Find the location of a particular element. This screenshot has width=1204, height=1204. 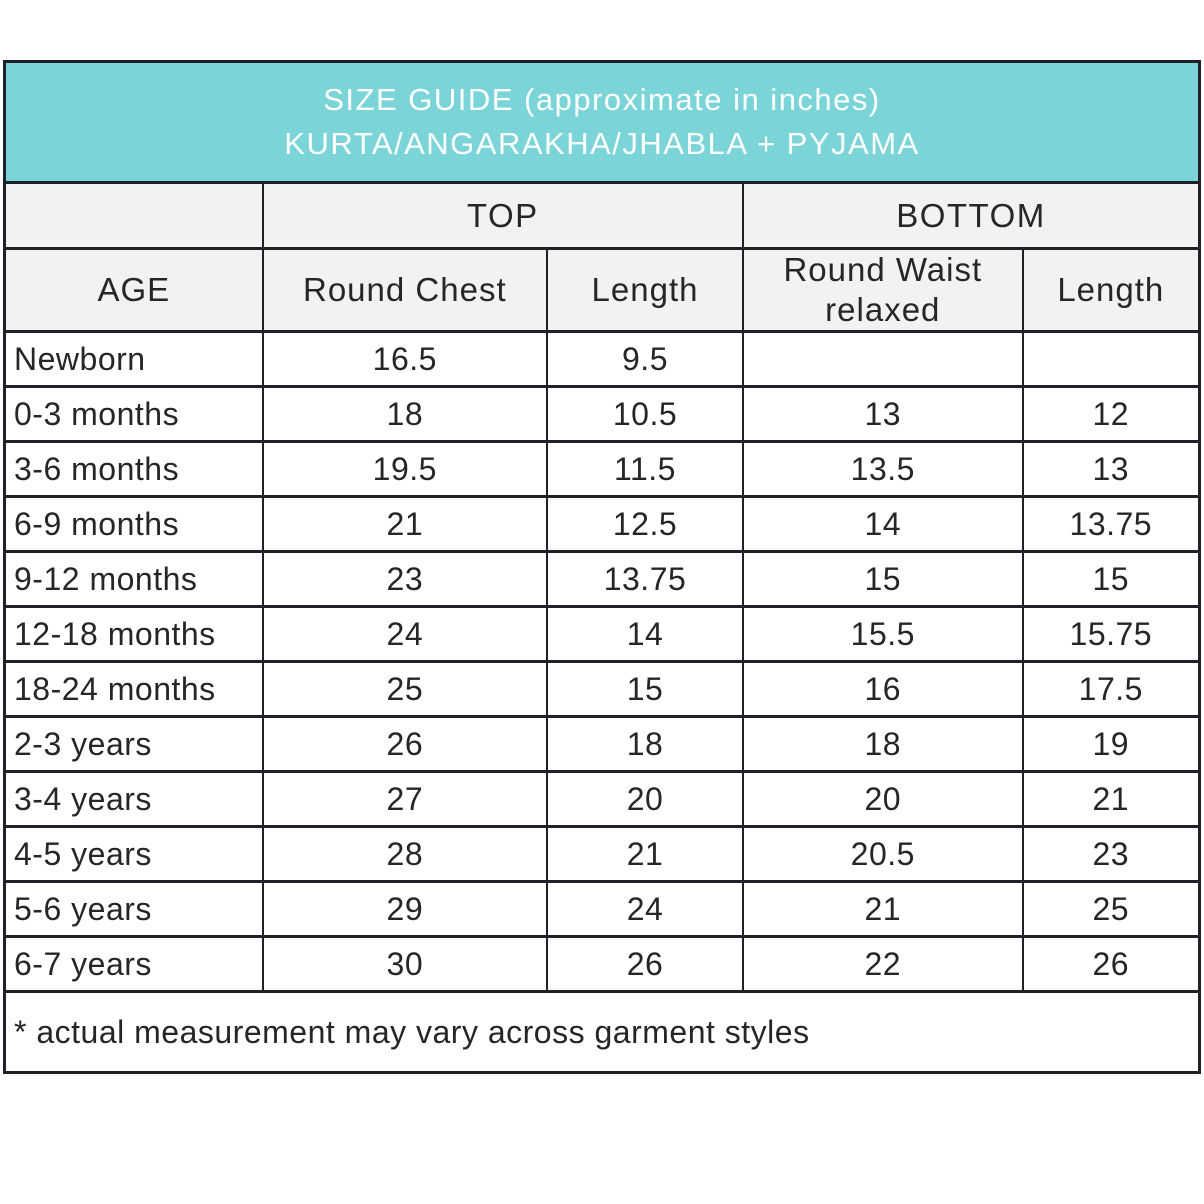

round-waist-cell: 16 is located at coordinates (882, 689).